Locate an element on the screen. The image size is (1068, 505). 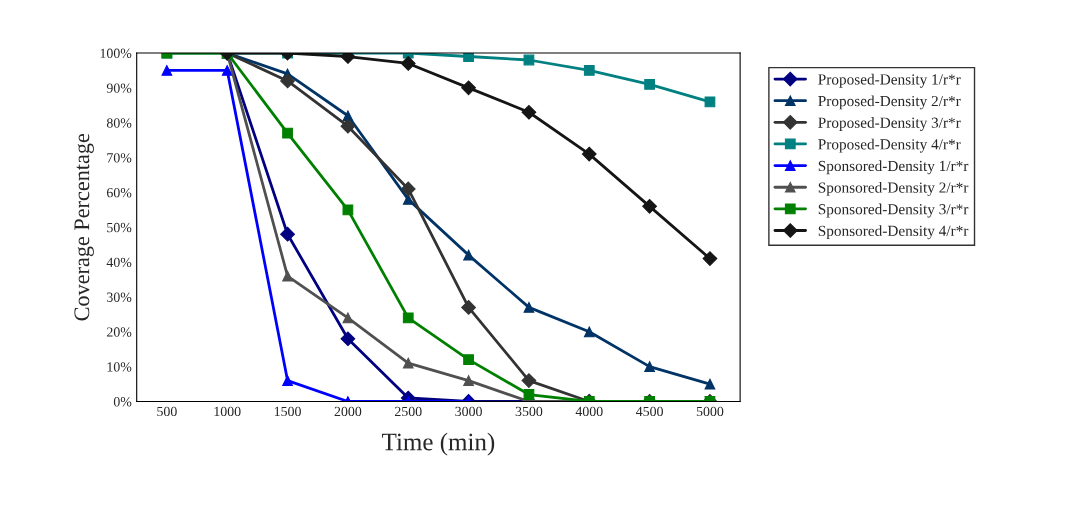
x-tick-label: 2500 is located at coordinates (408, 411).